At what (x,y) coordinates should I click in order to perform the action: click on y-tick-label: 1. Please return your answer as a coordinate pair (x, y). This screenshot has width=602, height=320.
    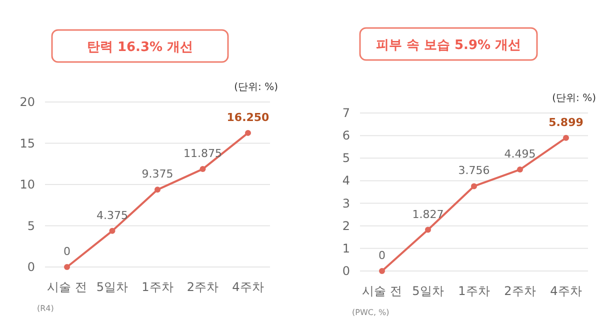
    Looking at the image, I should click on (346, 248).